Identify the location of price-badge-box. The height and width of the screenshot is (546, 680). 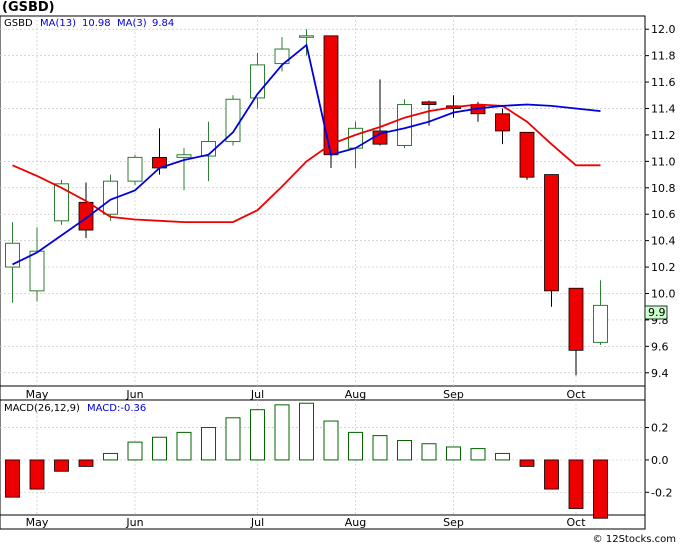
(656, 312).